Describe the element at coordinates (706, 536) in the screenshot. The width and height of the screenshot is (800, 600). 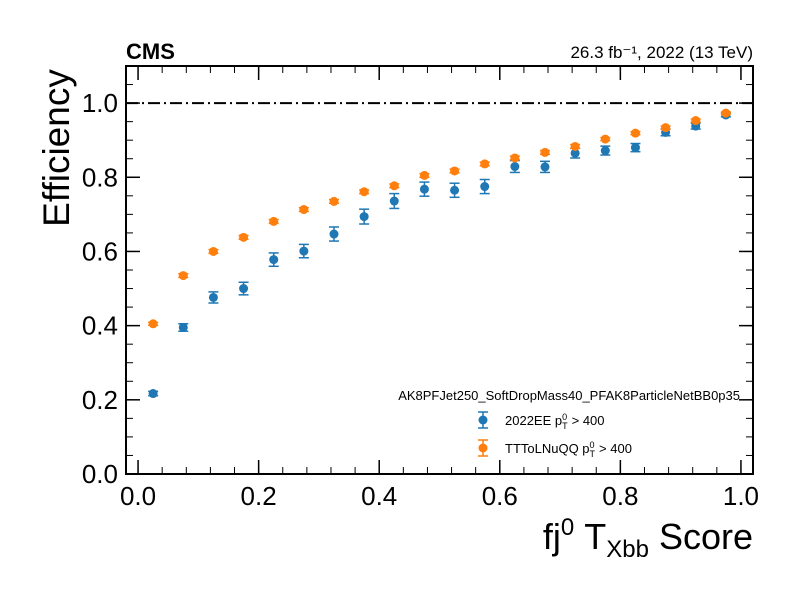
I see `x-label-suffix: Score` at that location.